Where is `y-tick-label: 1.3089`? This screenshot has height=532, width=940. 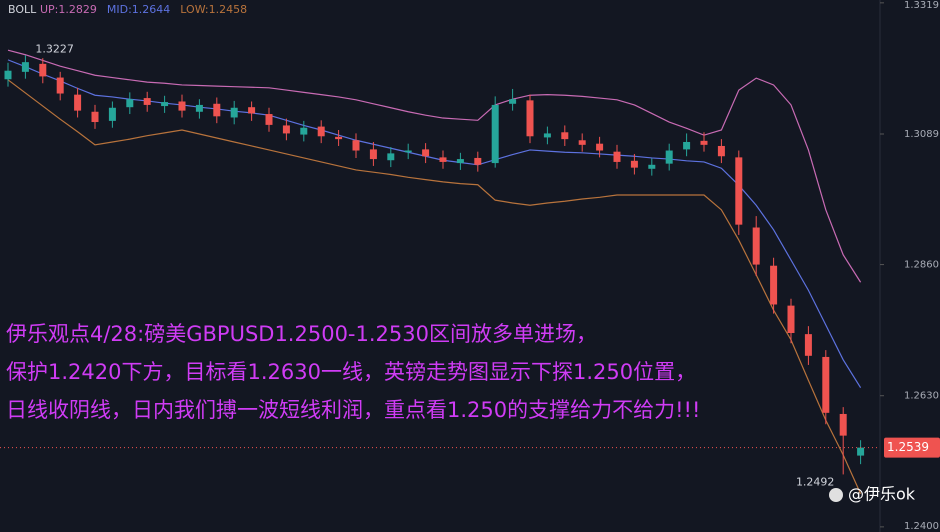 y-tick-label: 1.3089 is located at coordinates (921, 134).